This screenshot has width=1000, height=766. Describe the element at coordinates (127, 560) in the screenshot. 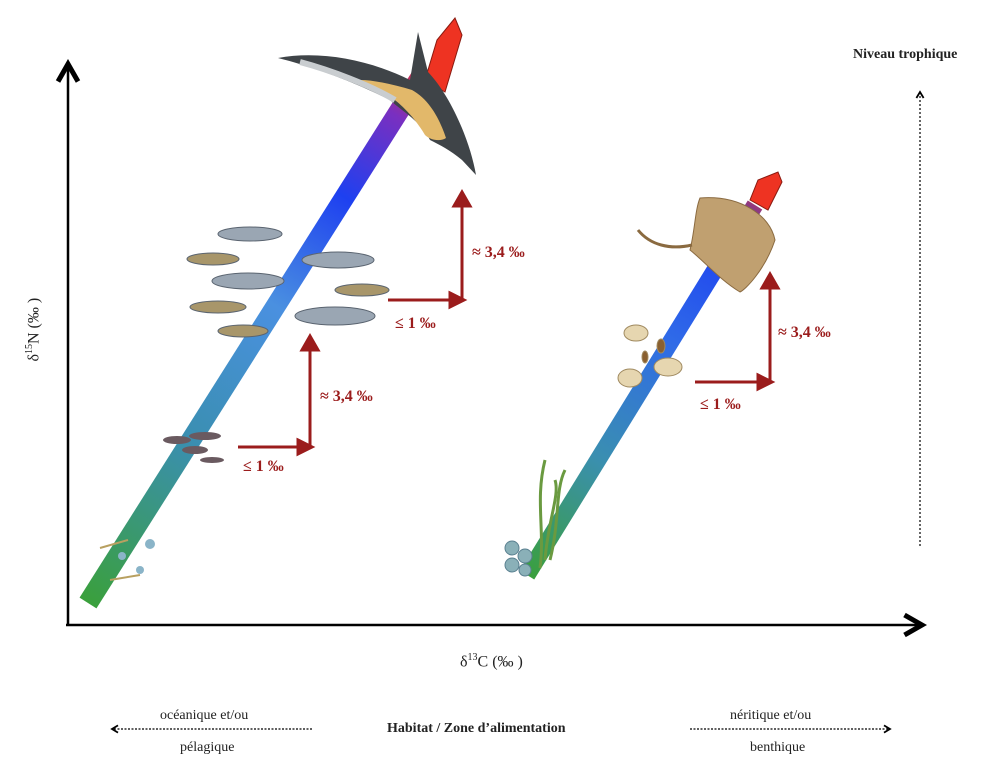

I see `phytoplankton-illustration` at that location.